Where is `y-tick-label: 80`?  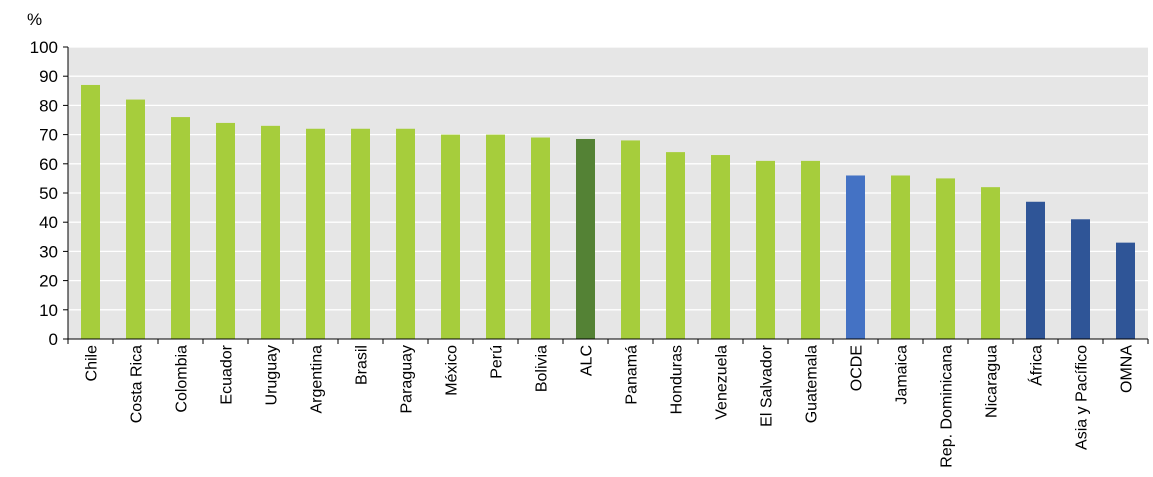 y-tick-label: 80 is located at coordinates (48, 105).